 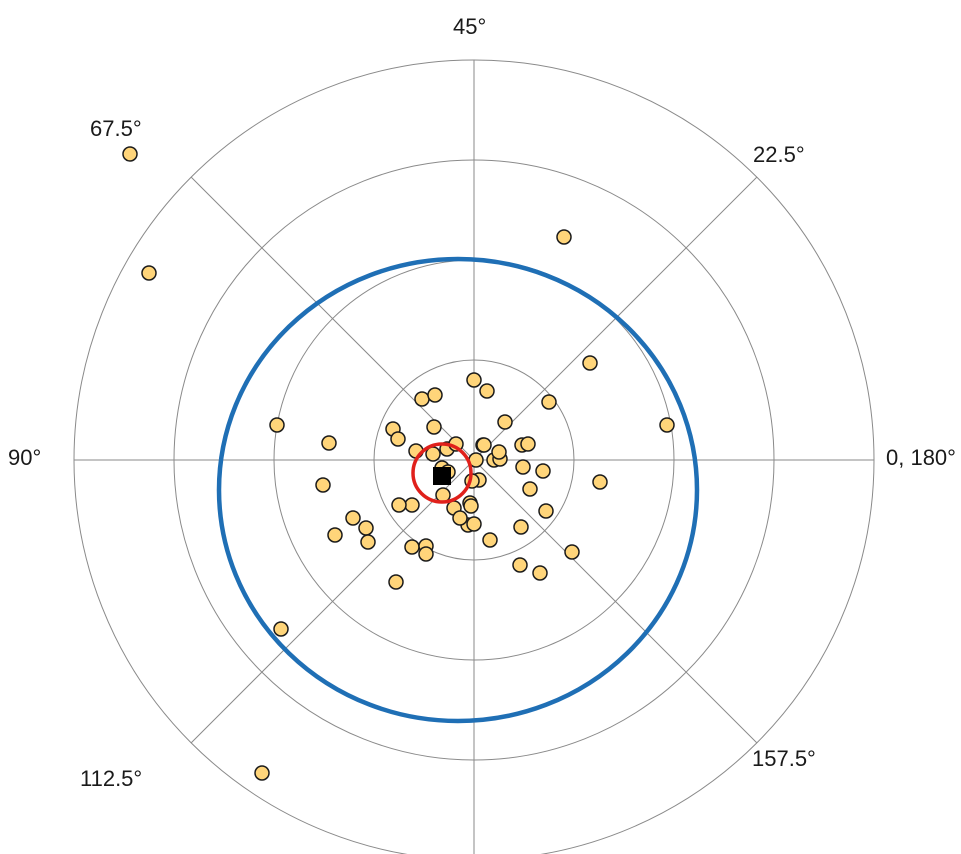 I want to click on red-circle, so click(x=442, y=473).